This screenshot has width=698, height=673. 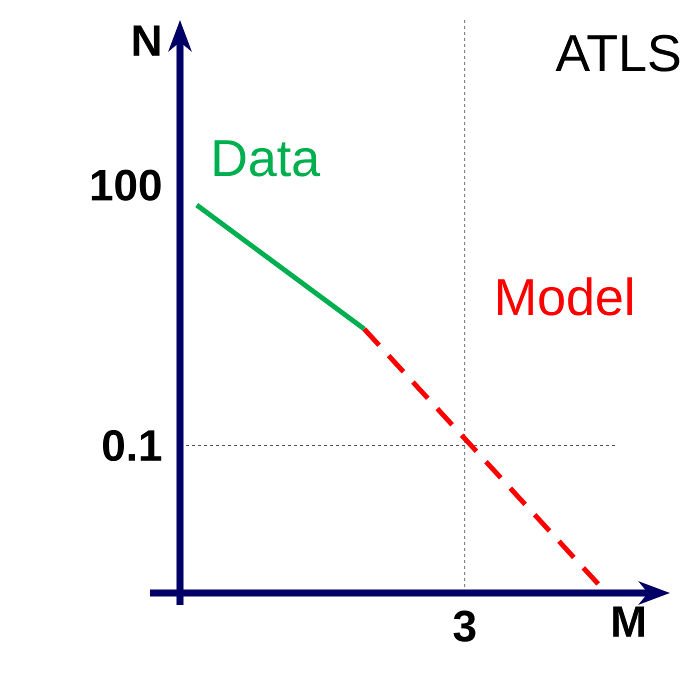 What do you see at coordinates (465, 626) in the screenshot?
I see `x-tick-label: 3` at bounding box center [465, 626].